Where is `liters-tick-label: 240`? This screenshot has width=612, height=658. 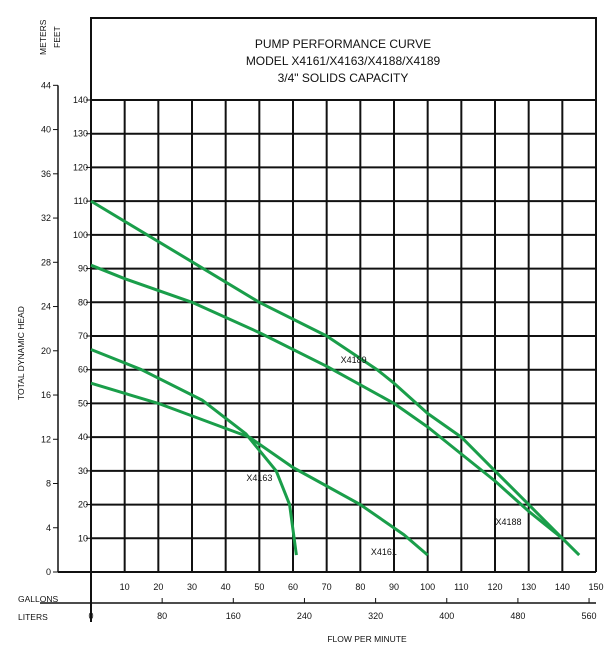
liters-tick-label: 240 is located at coordinates (304, 616).